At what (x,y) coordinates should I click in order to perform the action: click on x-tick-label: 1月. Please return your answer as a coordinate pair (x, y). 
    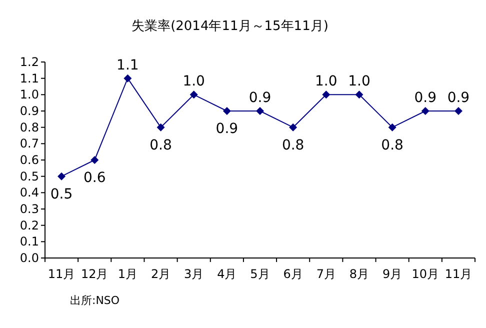
    Looking at the image, I should click on (128, 274).